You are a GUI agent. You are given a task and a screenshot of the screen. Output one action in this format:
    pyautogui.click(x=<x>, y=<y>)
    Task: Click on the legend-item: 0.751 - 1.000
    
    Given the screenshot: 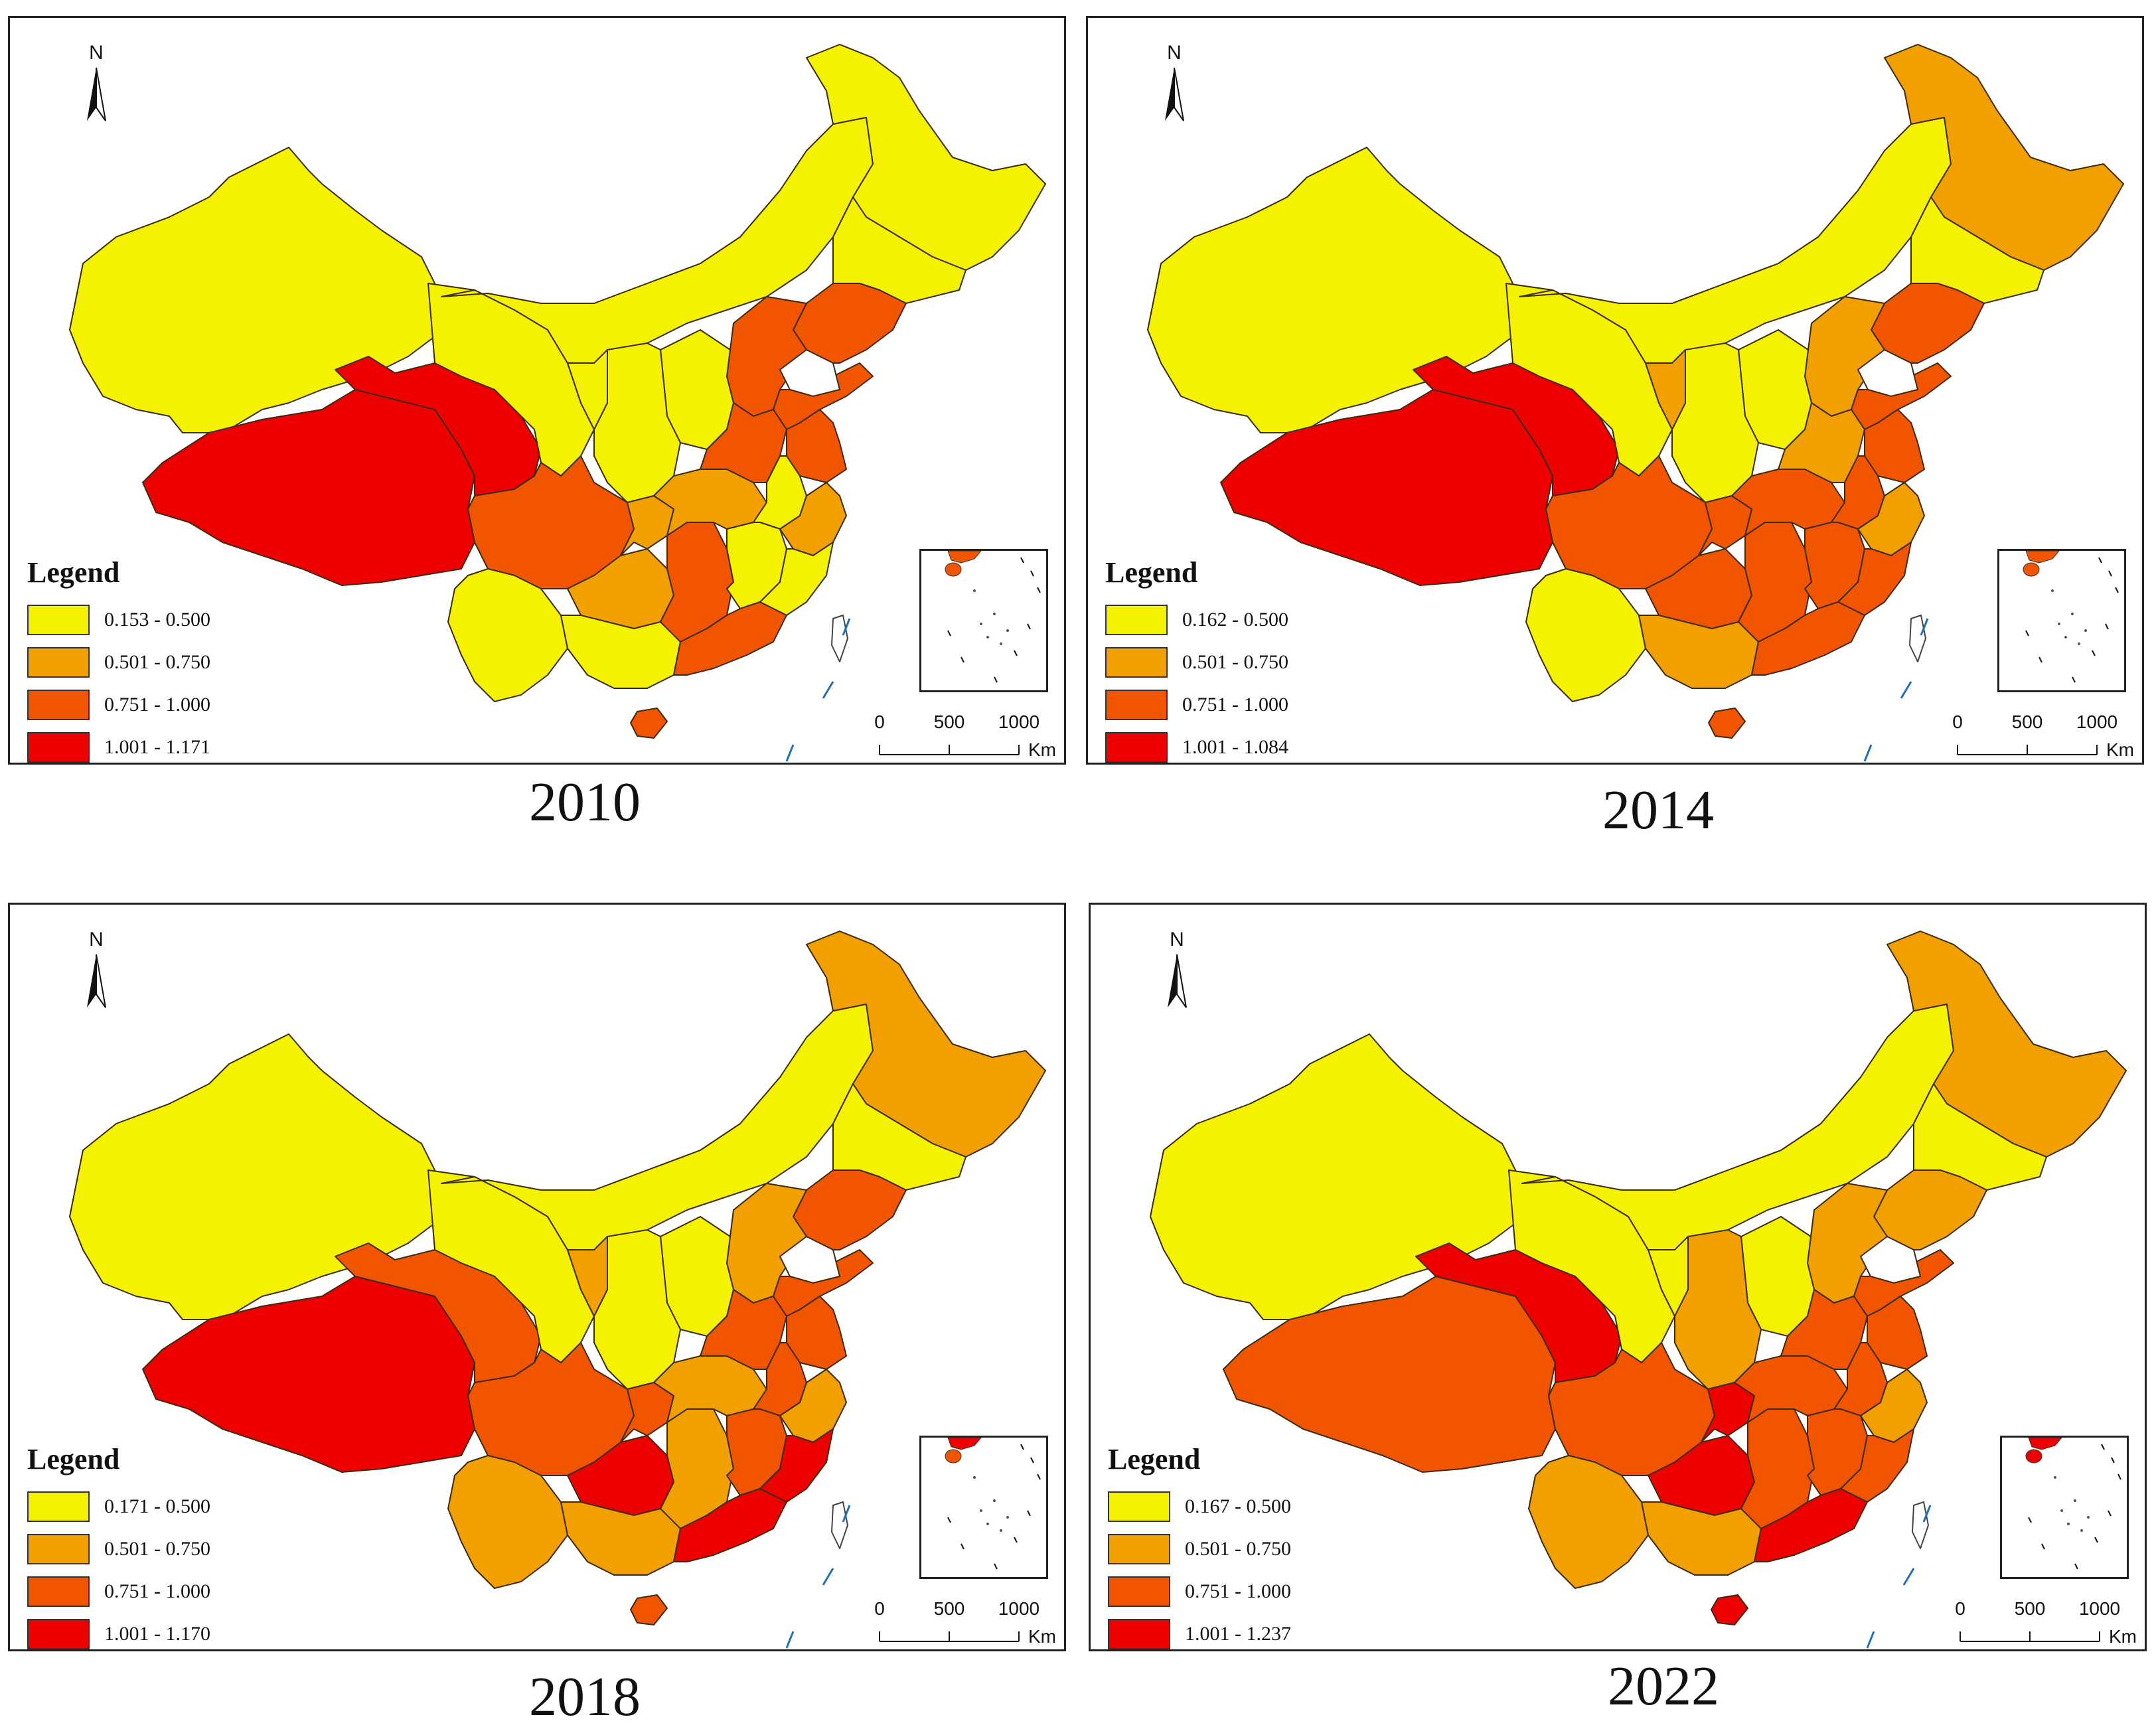 What is the action you would take?
    pyautogui.click(x=1245, y=705)
    